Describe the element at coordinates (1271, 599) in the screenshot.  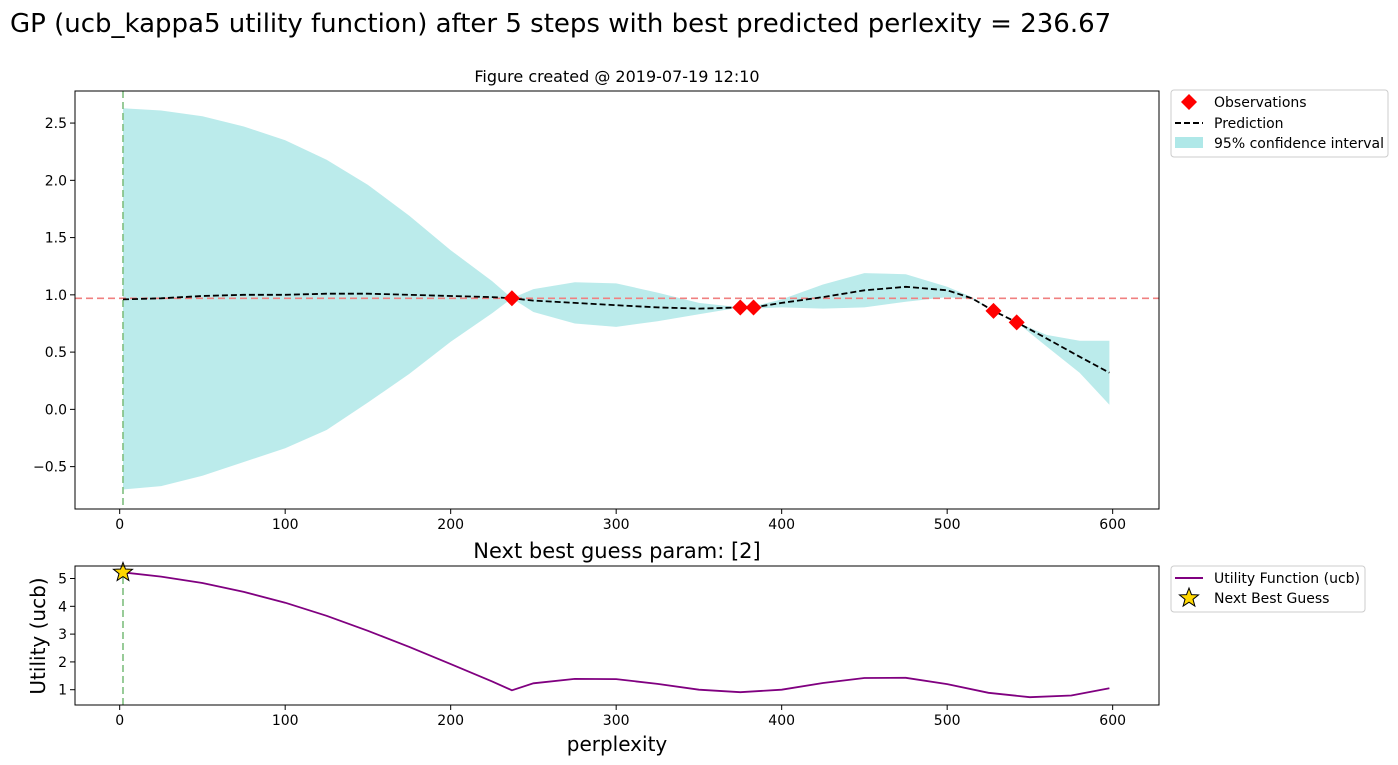
I see `legend-next-best-guess: Next Best Guess` at that location.